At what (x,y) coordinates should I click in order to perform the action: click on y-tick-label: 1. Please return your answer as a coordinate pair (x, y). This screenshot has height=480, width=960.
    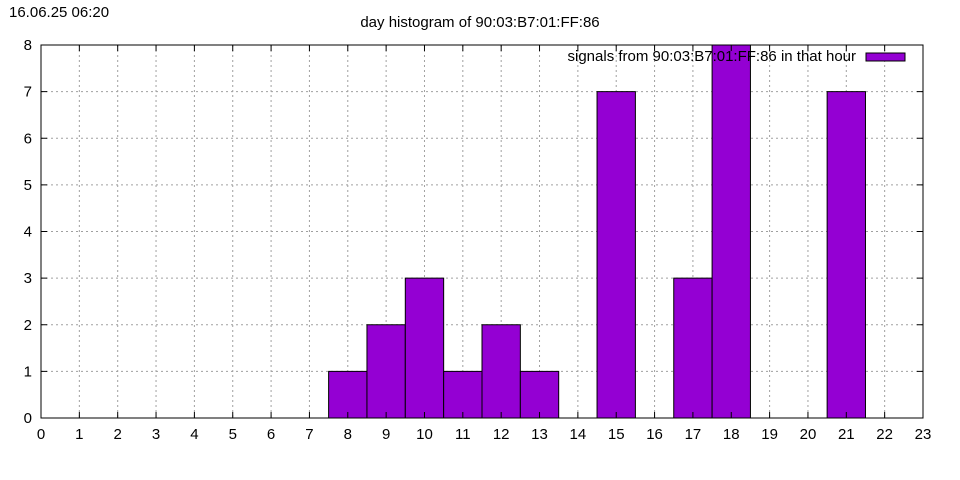
    Looking at the image, I should click on (28, 371).